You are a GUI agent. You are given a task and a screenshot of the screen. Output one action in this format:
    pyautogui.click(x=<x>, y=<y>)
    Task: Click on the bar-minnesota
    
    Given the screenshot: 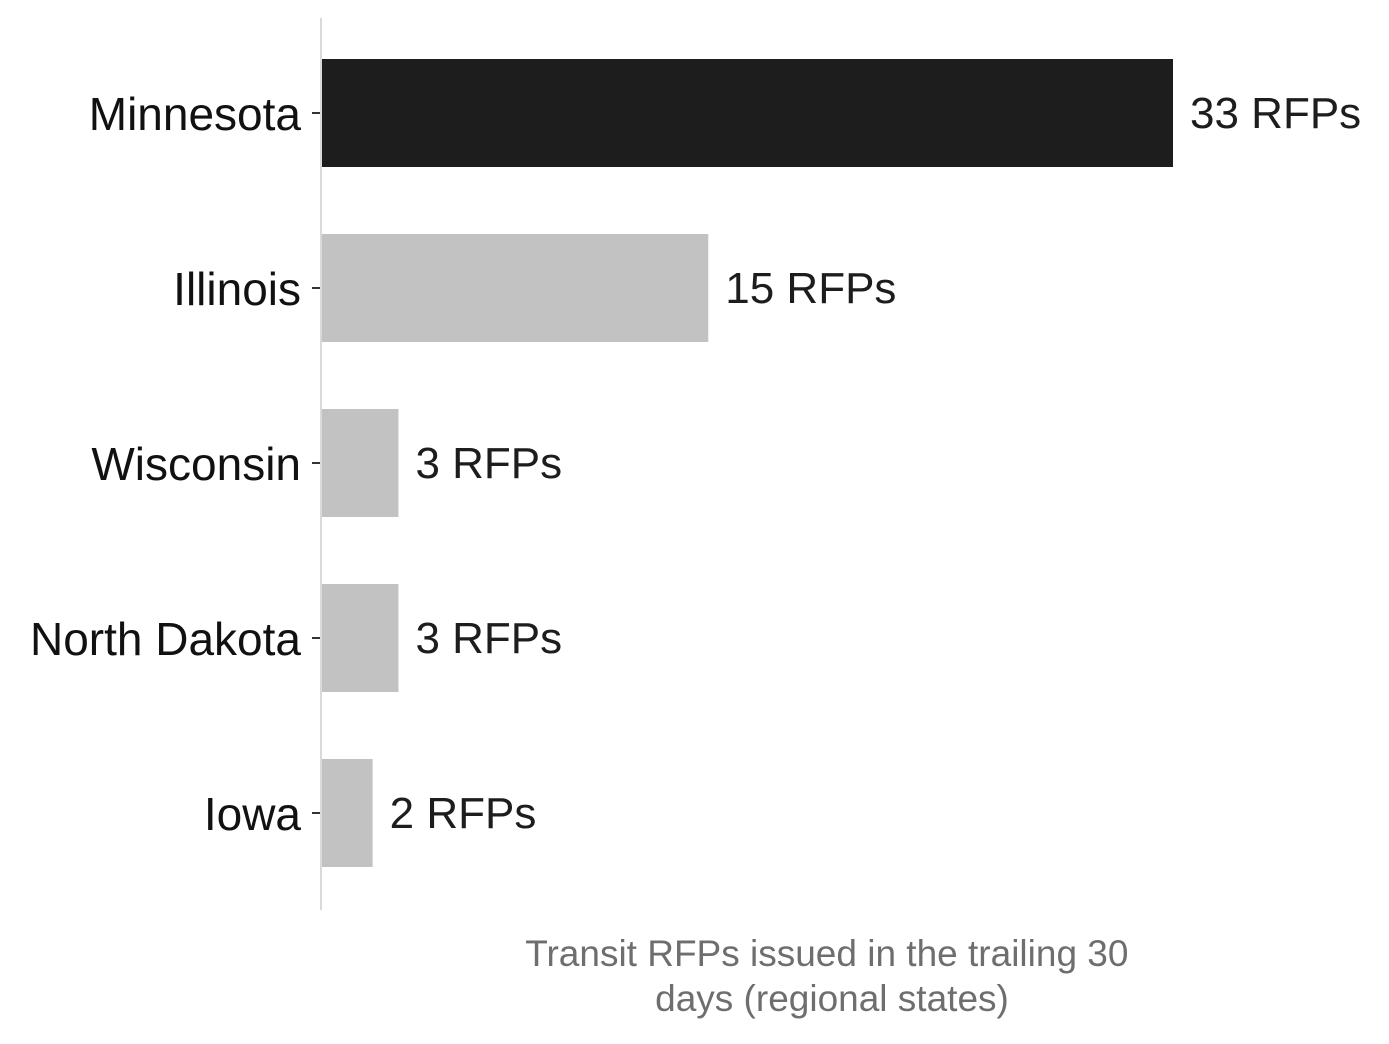 What is the action you would take?
    pyautogui.click(x=747, y=113)
    